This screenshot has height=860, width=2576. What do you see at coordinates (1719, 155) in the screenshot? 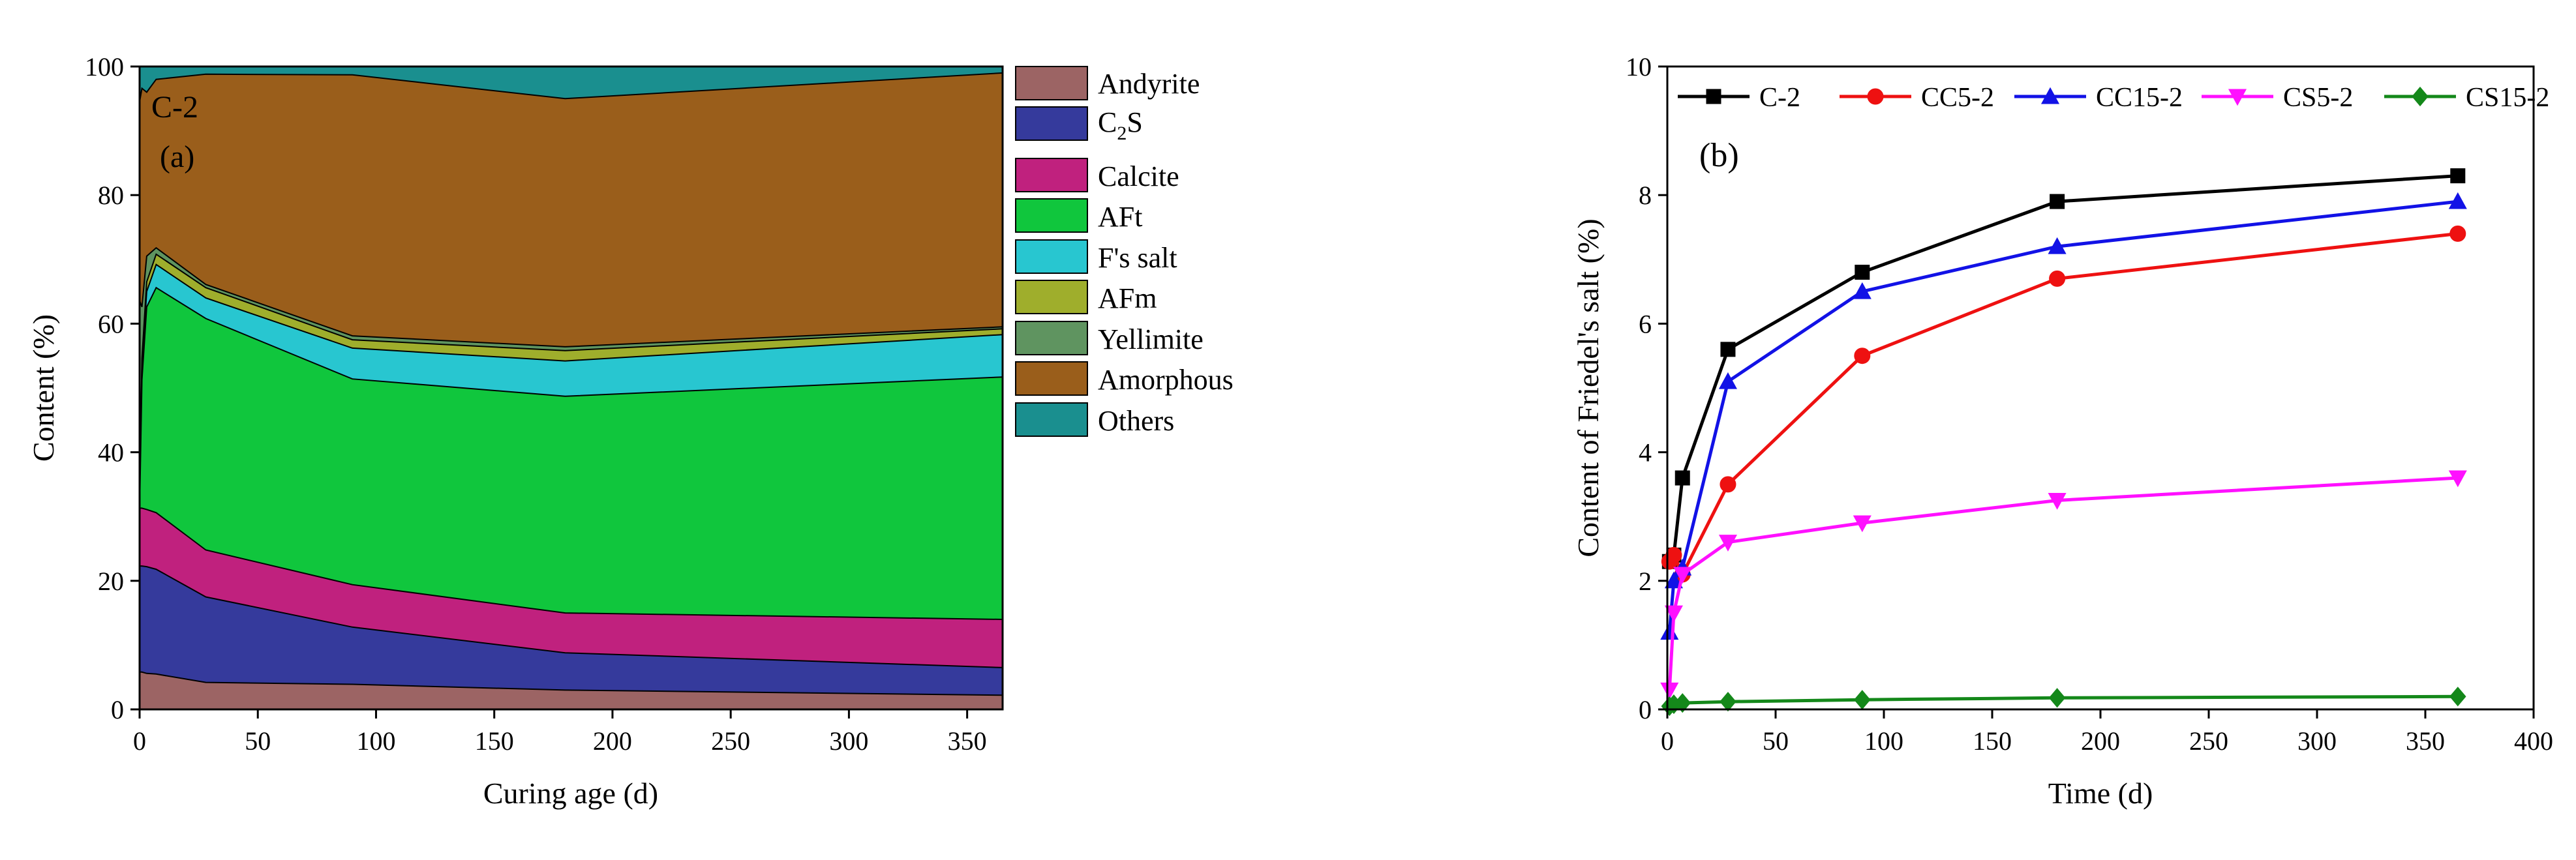
I see `panel-label-b: (b)` at bounding box center [1719, 155].